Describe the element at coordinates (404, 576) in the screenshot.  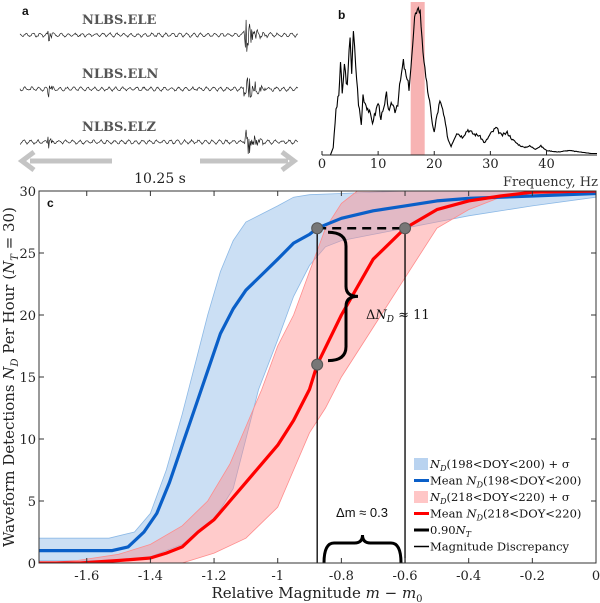
I see `x-tick-label: -0.6` at that location.